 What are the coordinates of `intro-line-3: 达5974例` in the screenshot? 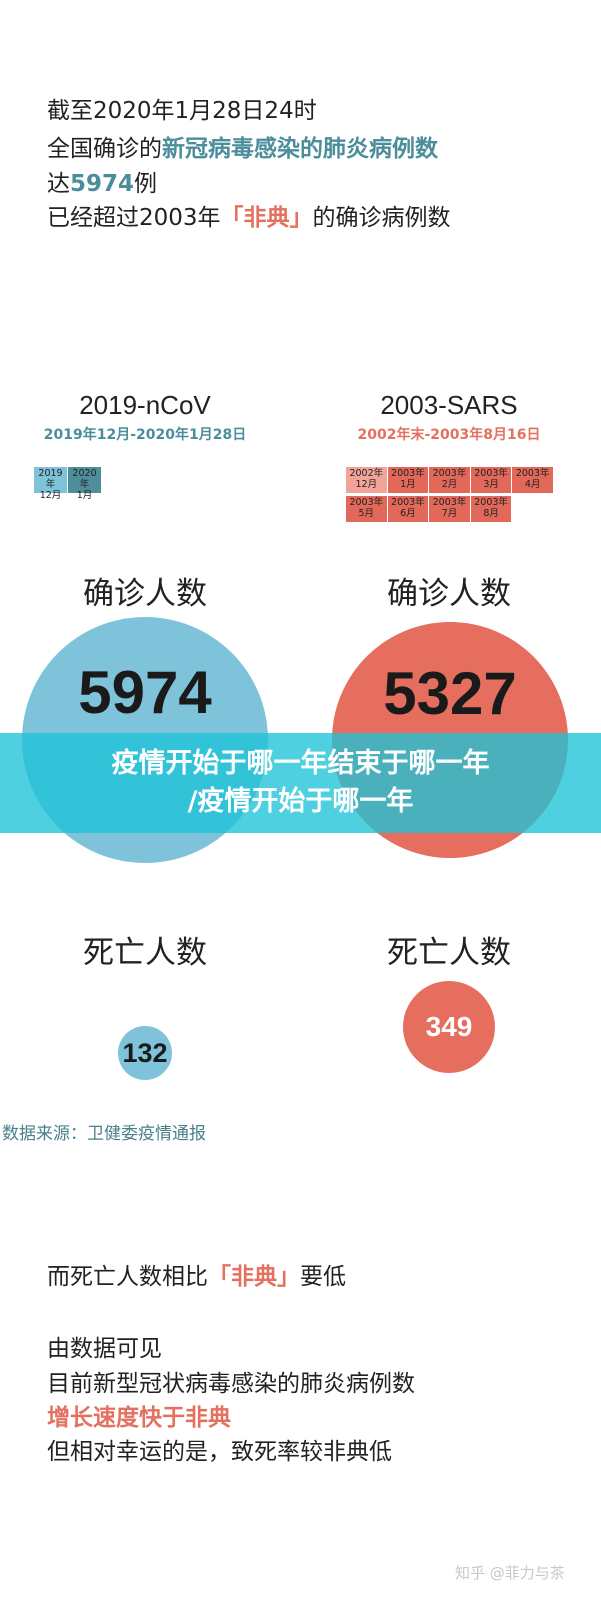 It's located at (102, 184).